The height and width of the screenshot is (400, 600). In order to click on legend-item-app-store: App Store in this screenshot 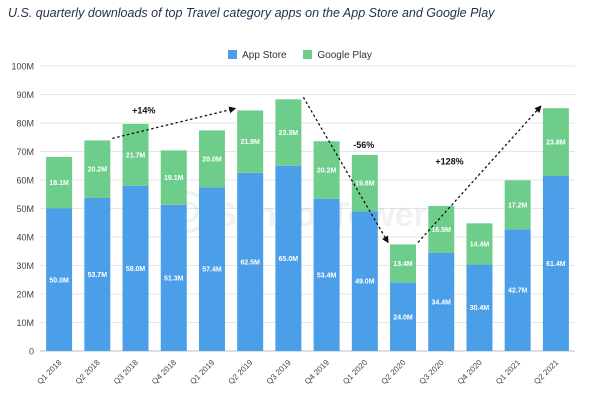, I will do `click(257, 55)`.